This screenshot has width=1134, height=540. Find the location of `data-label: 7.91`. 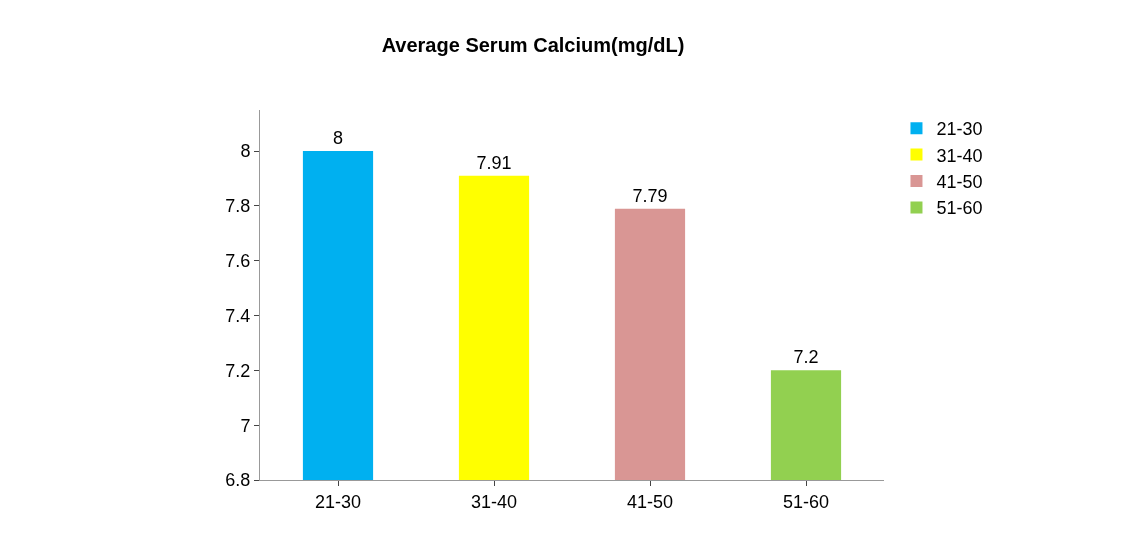

data-label: 7.91 is located at coordinates (494, 162).